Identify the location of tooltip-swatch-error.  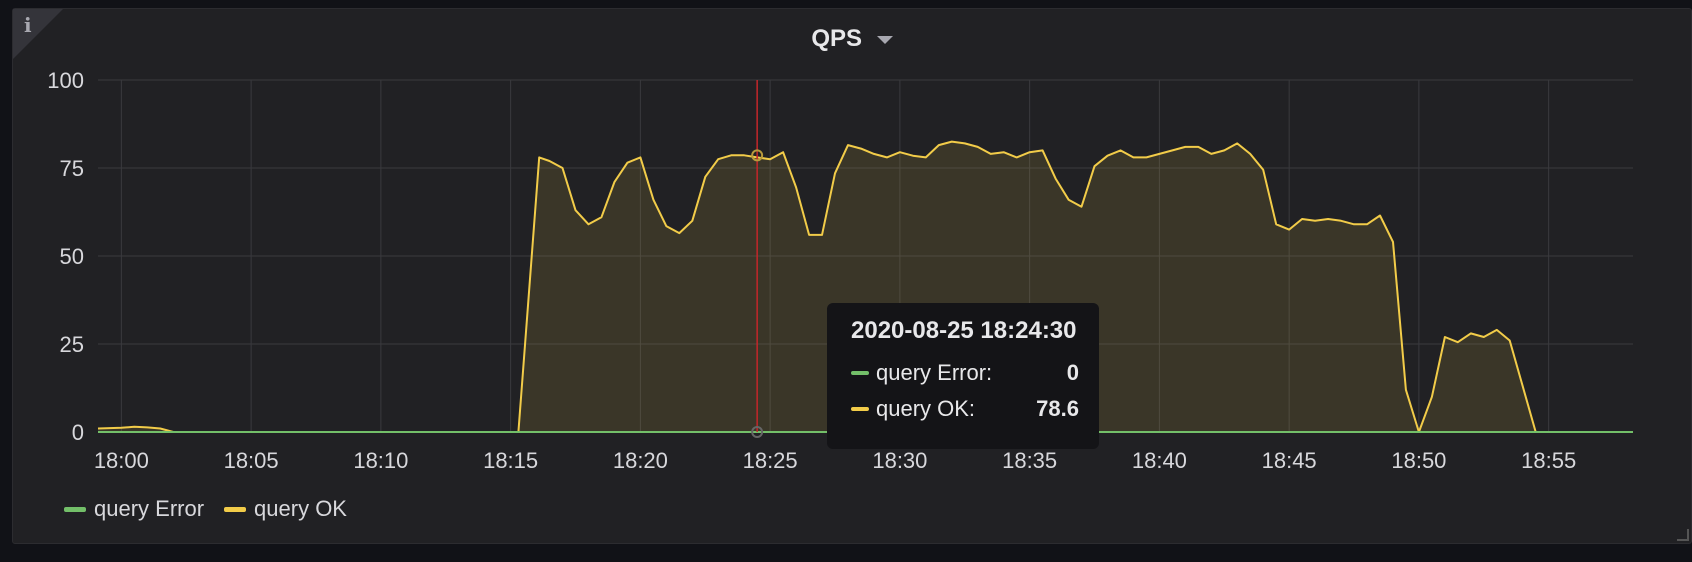
(860, 373).